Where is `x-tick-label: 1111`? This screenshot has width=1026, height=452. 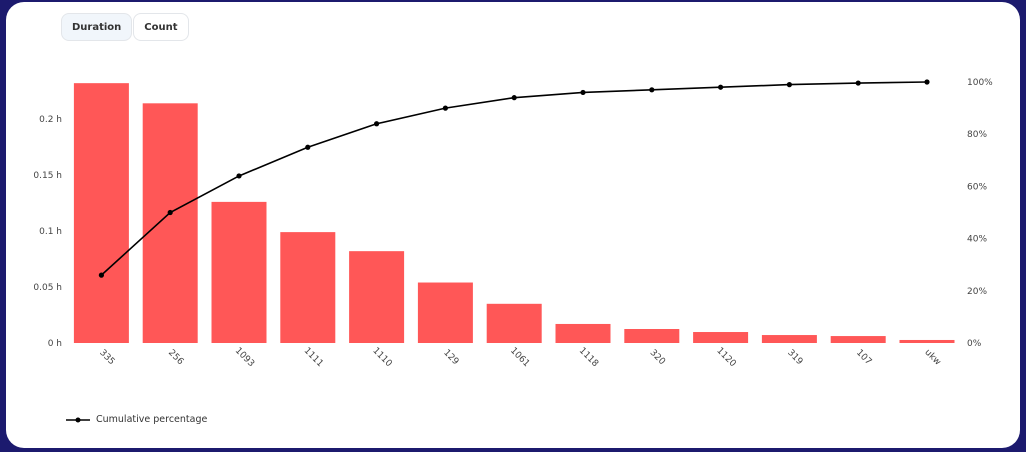
x-tick-label: 1111 is located at coordinates (313, 357).